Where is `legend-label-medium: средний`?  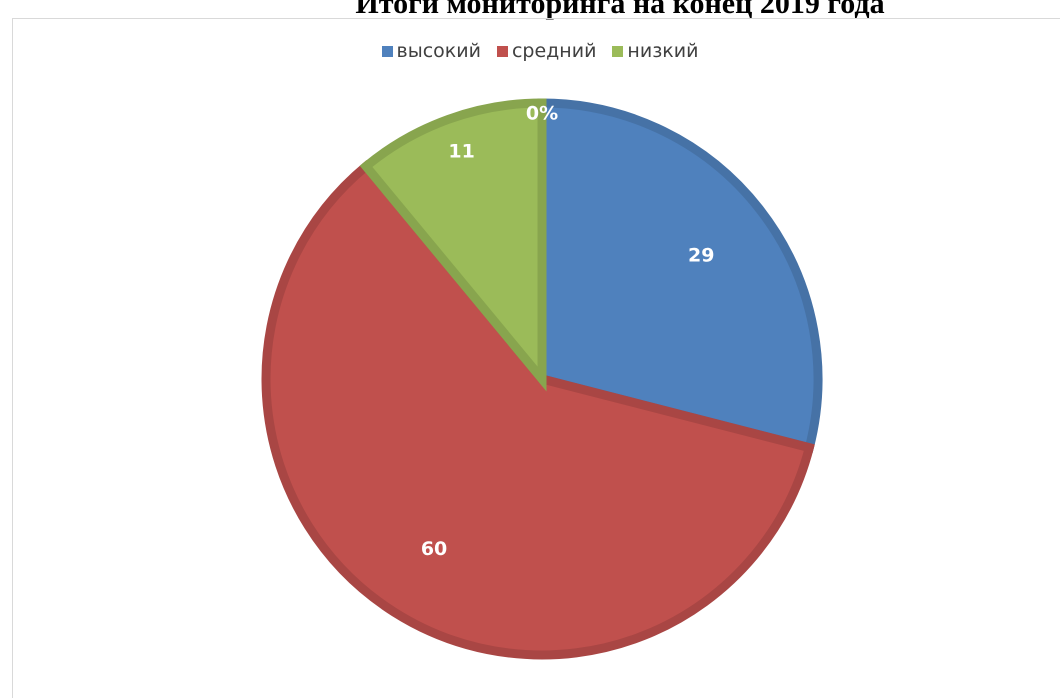 legend-label-medium: средний is located at coordinates (554, 51).